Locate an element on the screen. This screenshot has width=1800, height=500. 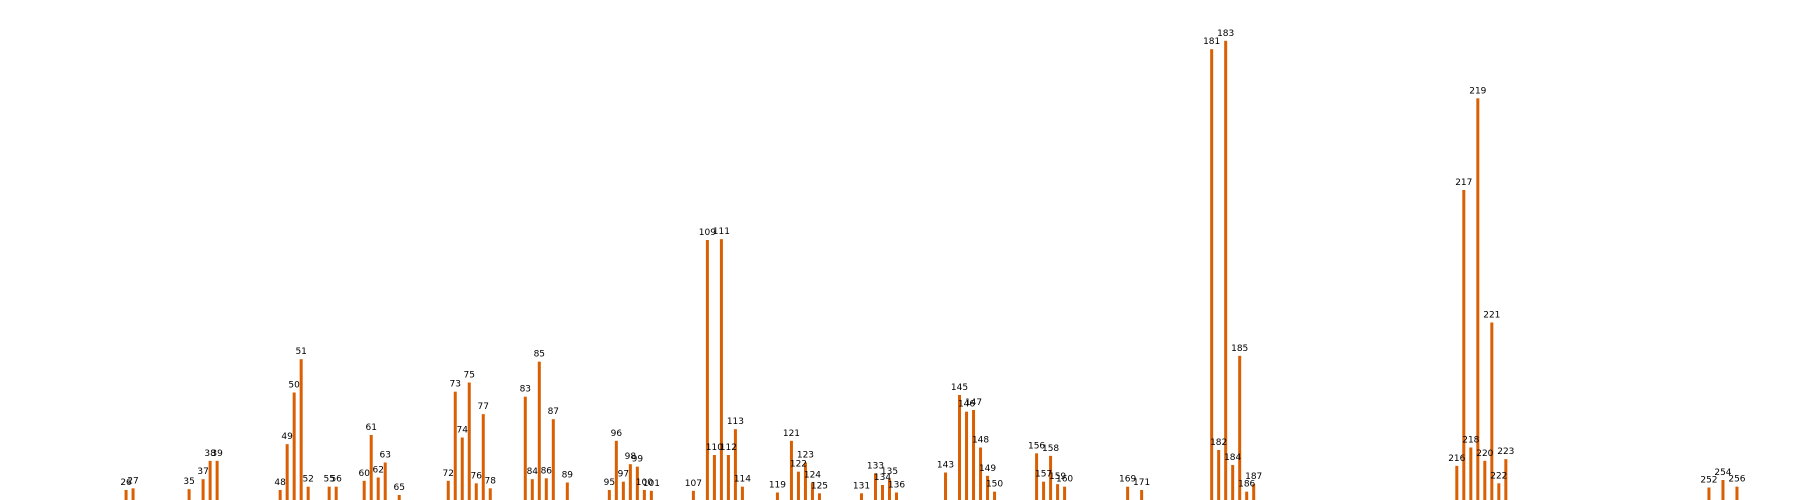
bar-label-86: 86 is located at coordinates (547, 471).